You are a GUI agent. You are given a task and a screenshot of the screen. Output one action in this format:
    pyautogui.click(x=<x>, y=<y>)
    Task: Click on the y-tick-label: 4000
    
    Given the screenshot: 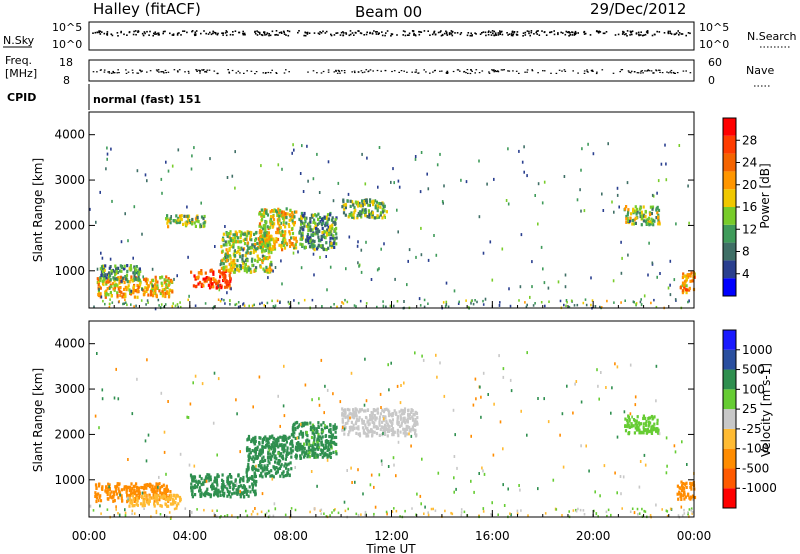 What is the action you would take?
    pyautogui.click(x=69, y=135)
    